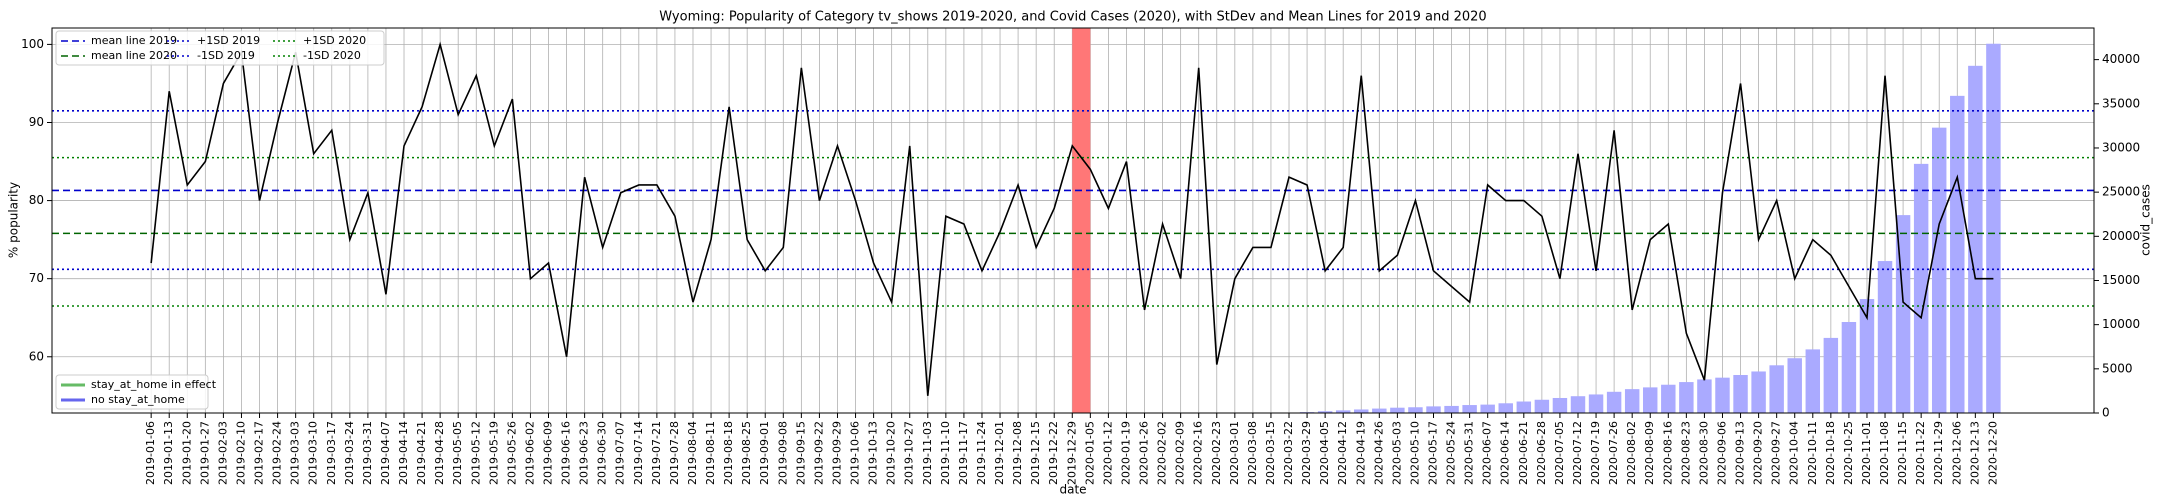 The width and height of the screenshot is (2160, 504). Describe the element at coordinates (1053, 453) in the screenshot. I see `x-tick-label: 2019-12-22` at that location.